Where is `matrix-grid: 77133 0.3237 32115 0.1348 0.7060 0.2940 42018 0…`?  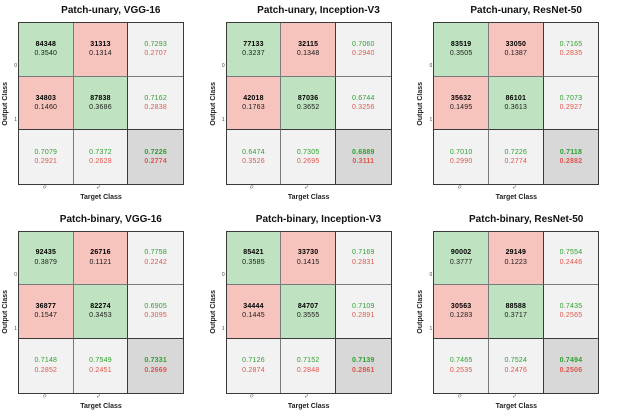
matrix-grid: 77133 0.3237 32115 0.1348 0.7060 0.2940 42018 0… is located at coordinates (308, 103).